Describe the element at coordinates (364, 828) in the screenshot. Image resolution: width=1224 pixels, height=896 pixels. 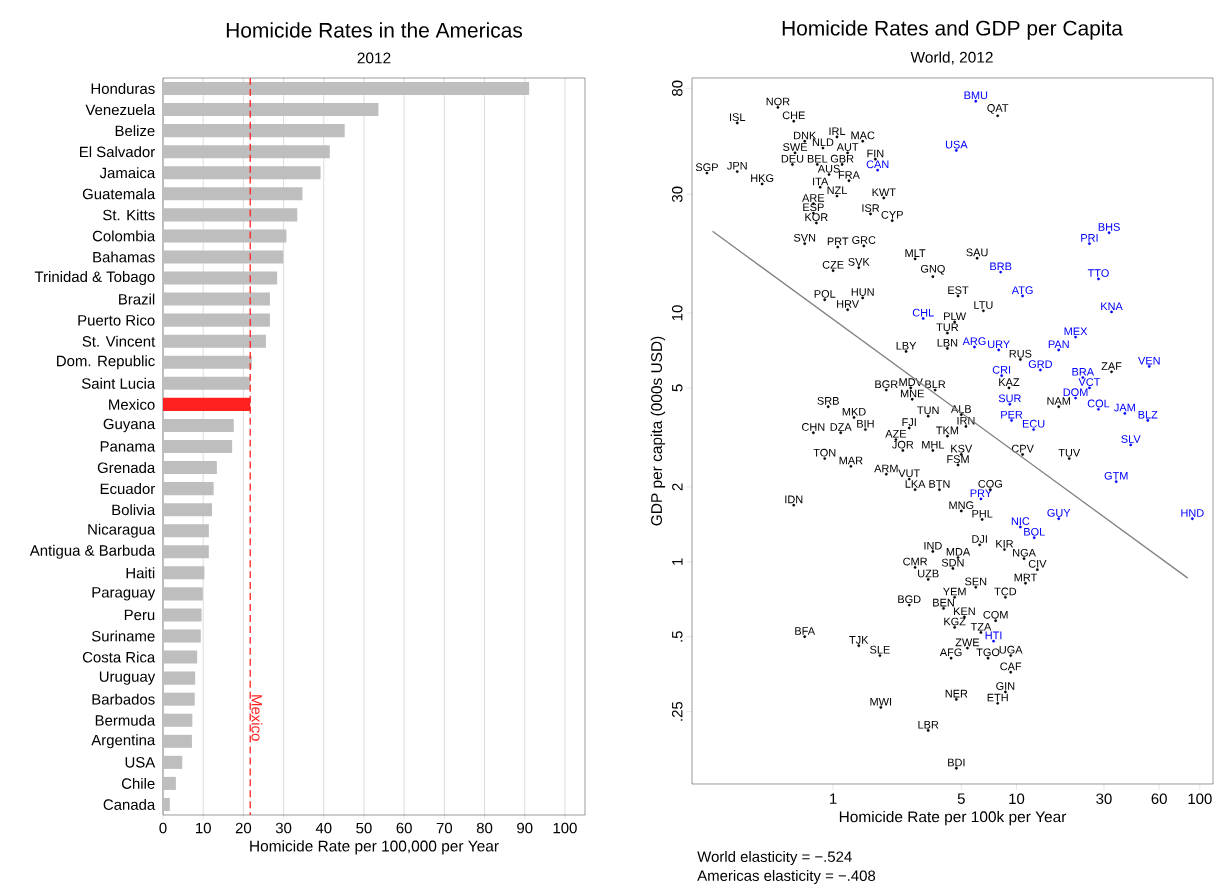
I see `x-tick-label: 50` at that location.